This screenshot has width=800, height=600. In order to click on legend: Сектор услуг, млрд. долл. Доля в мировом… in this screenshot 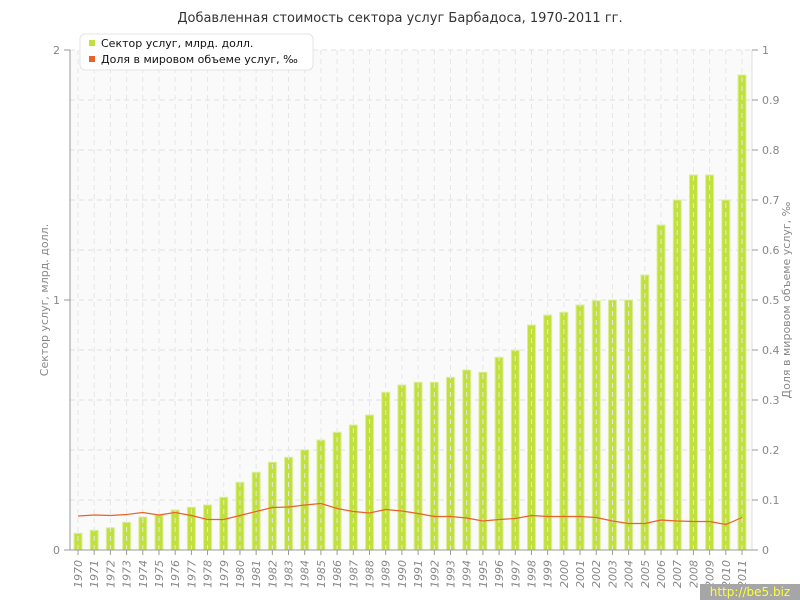, I will do `click(196, 52)`.